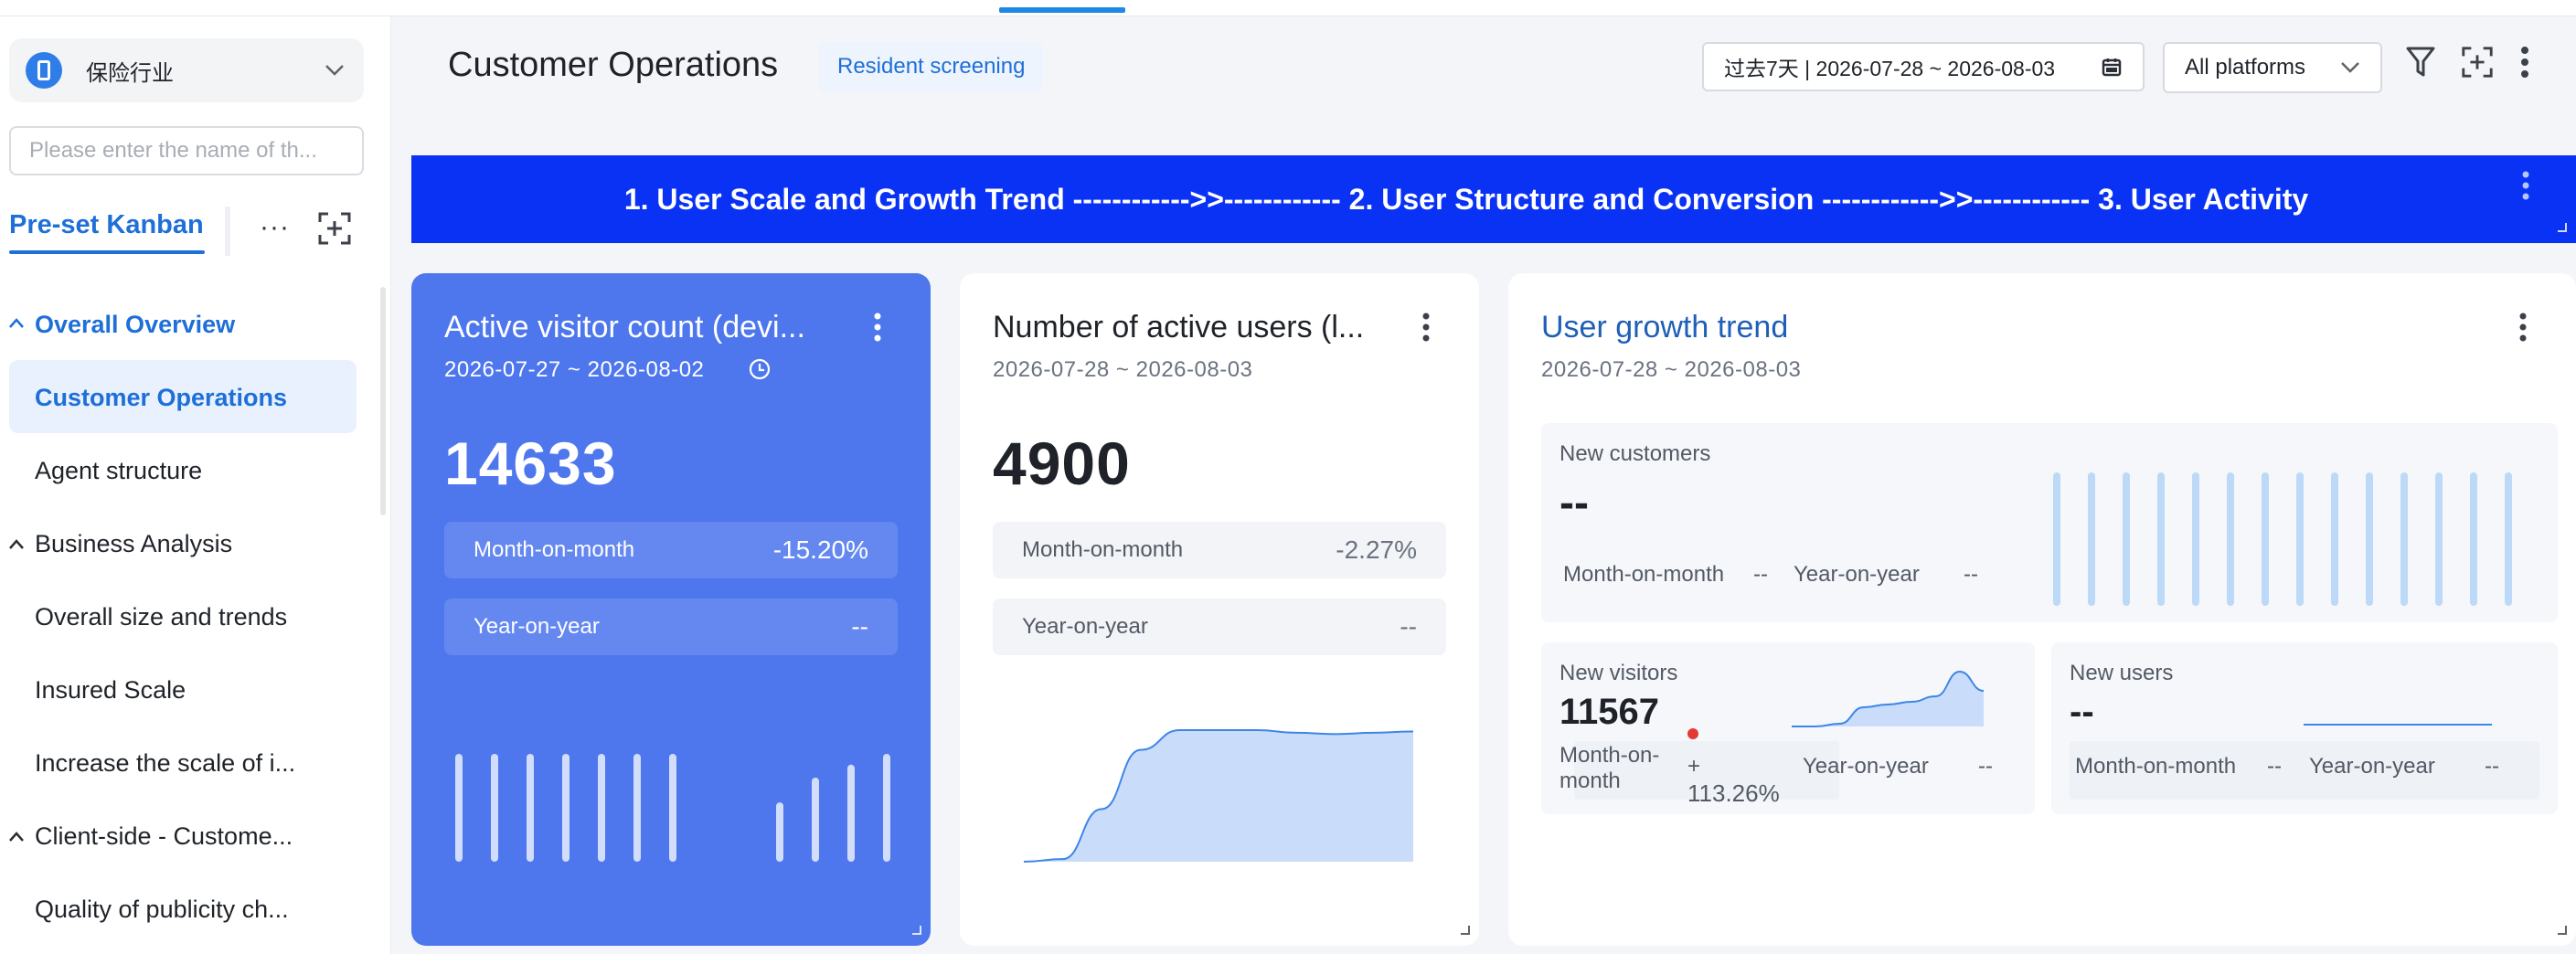 The width and height of the screenshot is (2576, 954). What do you see at coordinates (1706, 770) in the screenshot?
I see `mom-highlight` at bounding box center [1706, 770].